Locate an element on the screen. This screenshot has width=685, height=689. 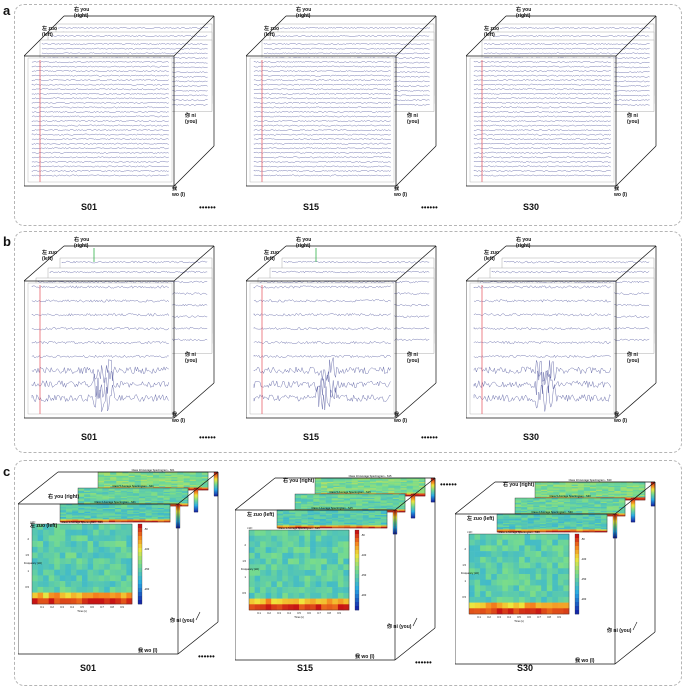
colorbar-tick-label: -200 is located at coordinates (364, 595).